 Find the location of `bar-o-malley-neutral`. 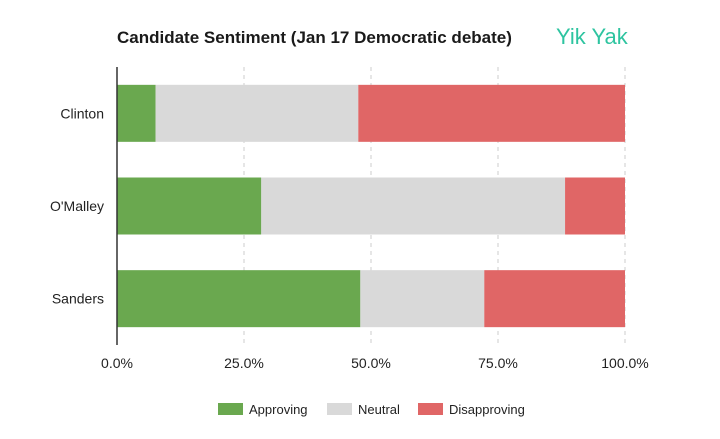

bar-o-malley-neutral is located at coordinates (413, 206).